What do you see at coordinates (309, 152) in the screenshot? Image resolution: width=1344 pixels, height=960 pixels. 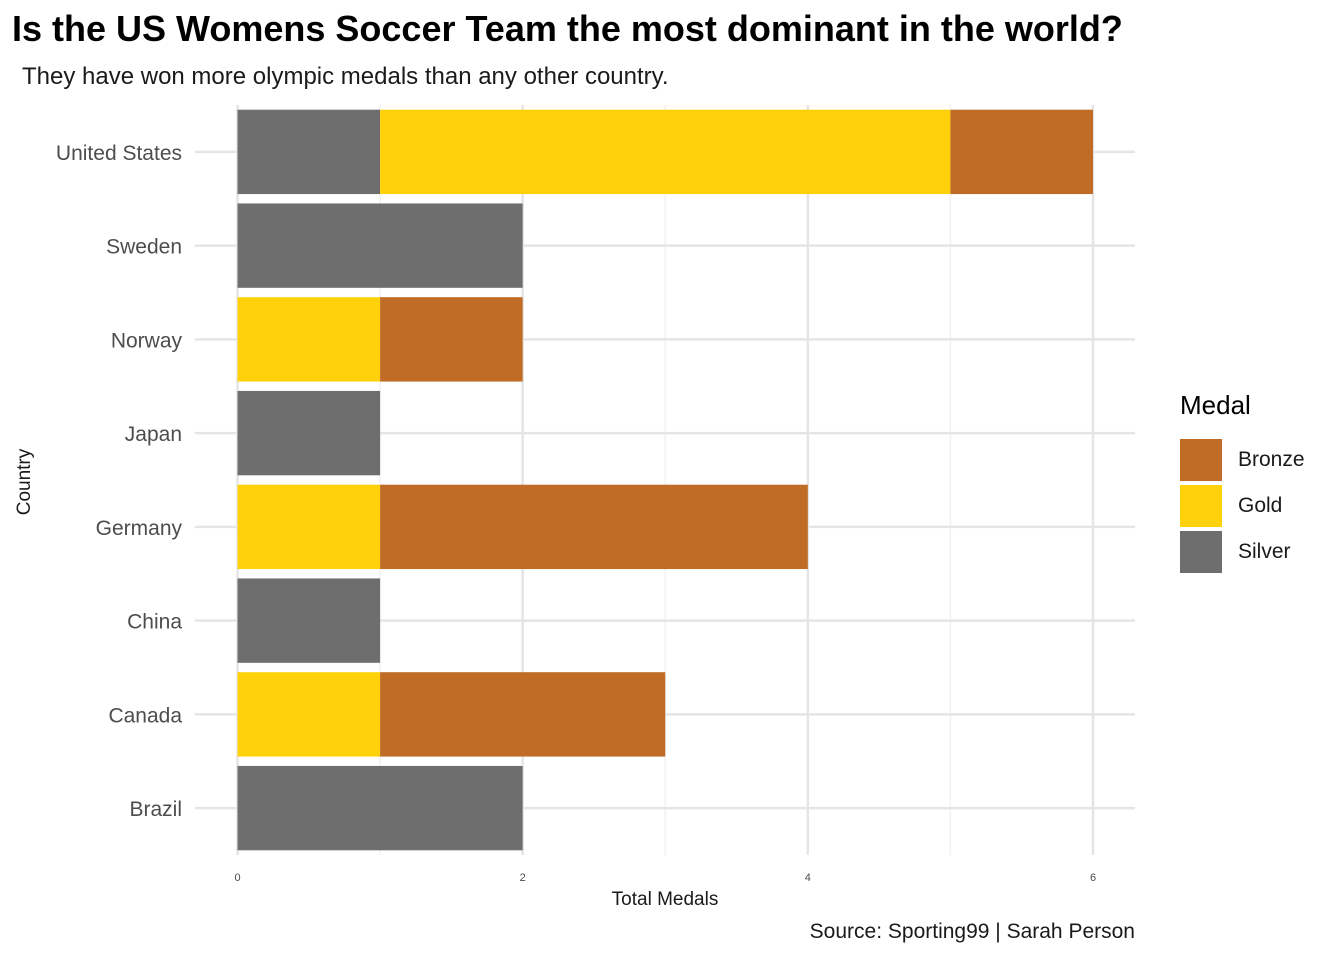 I see `bar-silver-united-states` at bounding box center [309, 152].